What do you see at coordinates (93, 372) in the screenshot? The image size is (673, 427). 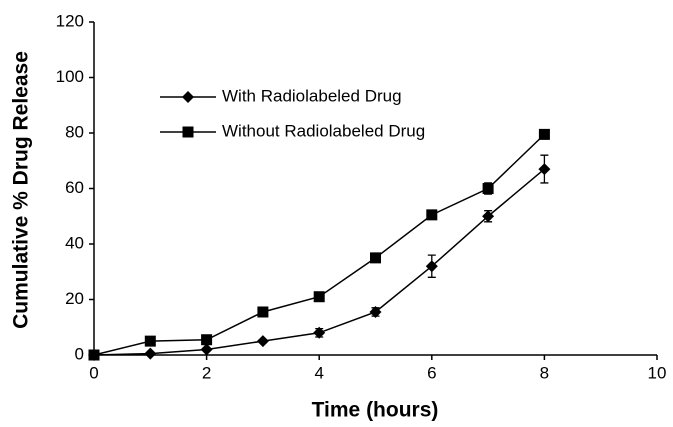 I see `x-tick-label: 0` at bounding box center [93, 372].